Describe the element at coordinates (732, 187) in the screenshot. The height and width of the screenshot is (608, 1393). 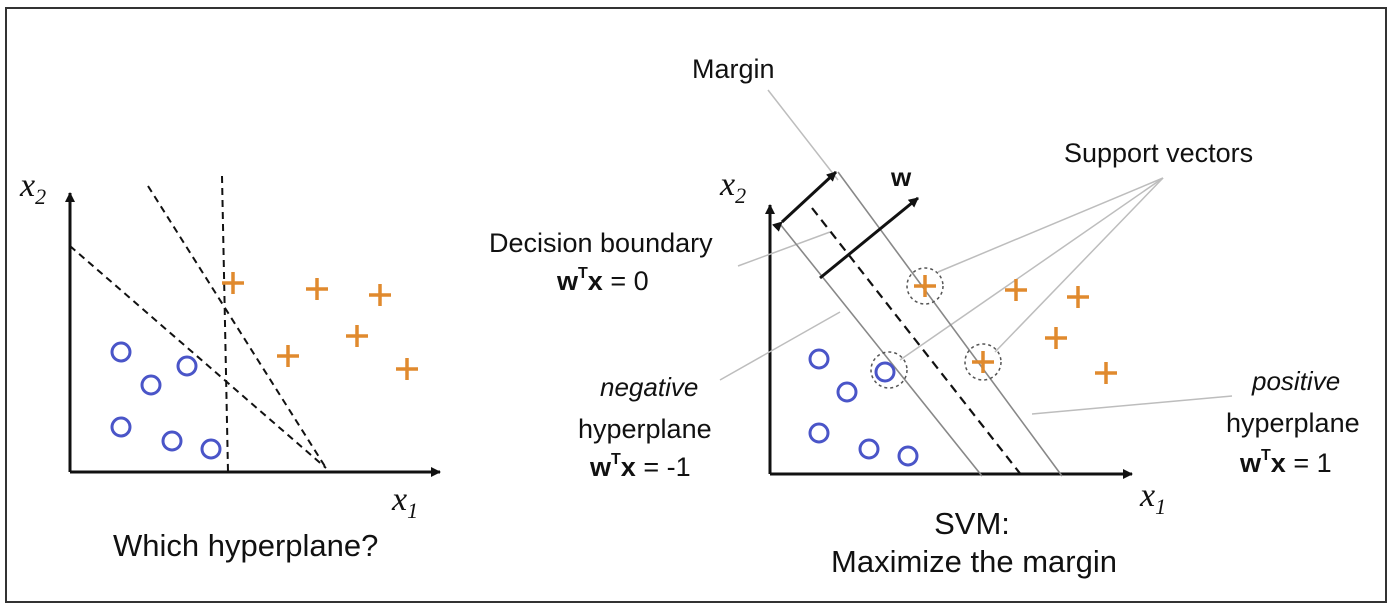
I see `right-y-axis-label: x2` at that location.